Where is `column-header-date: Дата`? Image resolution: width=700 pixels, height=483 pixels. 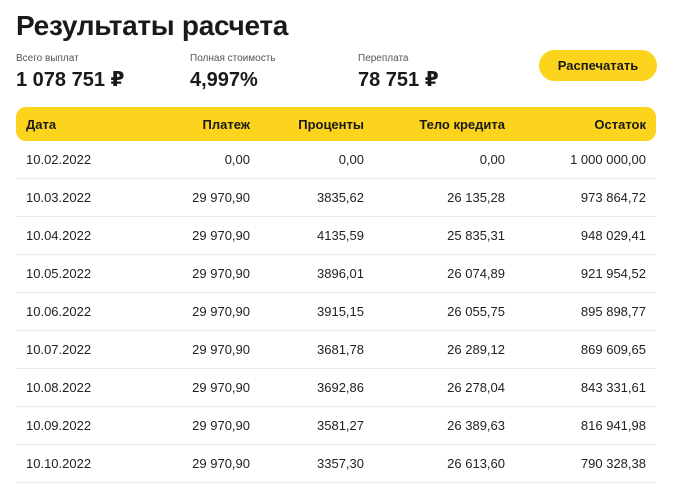
column-header-date: Дата is located at coordinates (41, 124).